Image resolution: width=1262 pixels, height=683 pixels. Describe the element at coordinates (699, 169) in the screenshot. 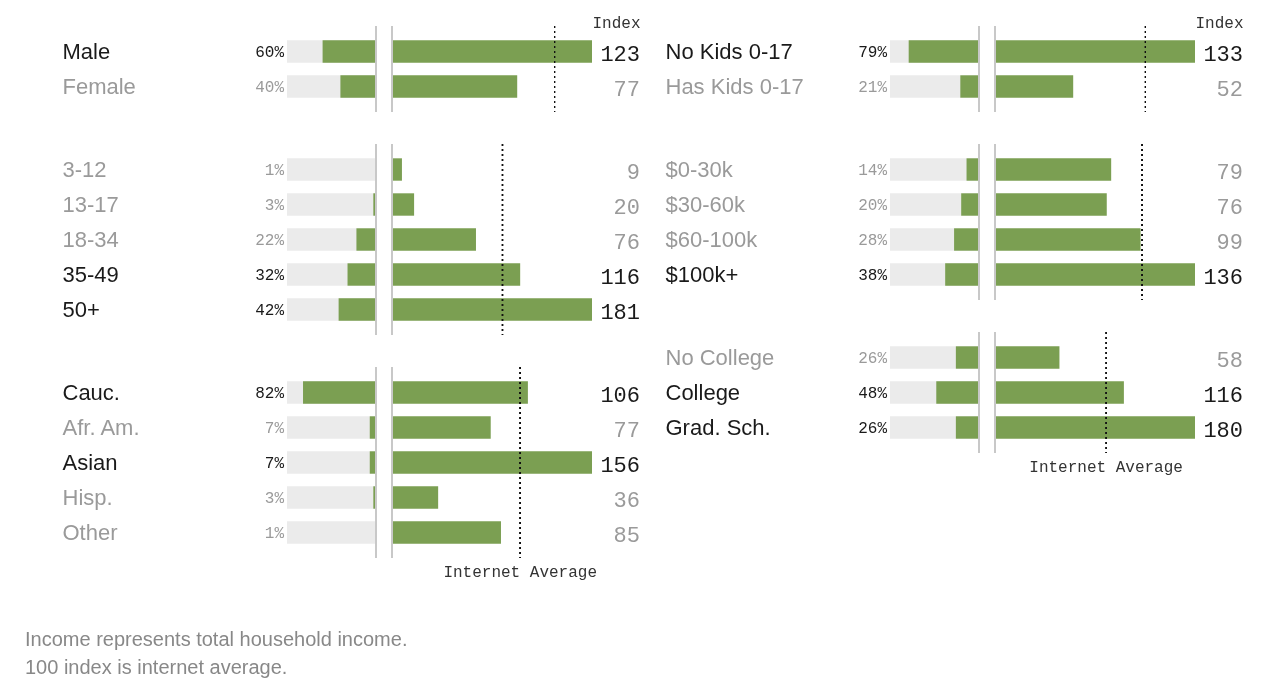

I see `y-tick-label: $0-30k` at that location.